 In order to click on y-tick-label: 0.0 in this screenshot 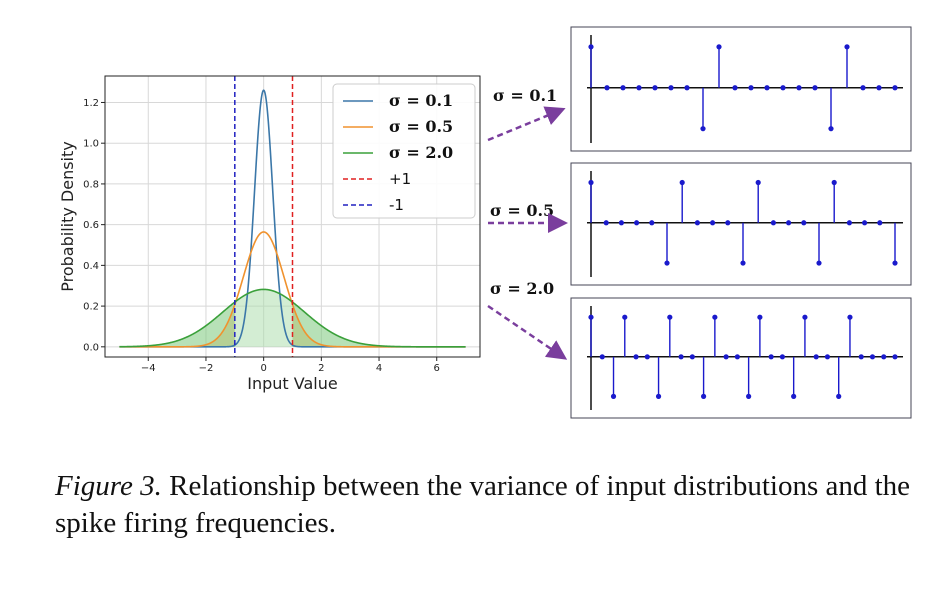, I will do `click(91, 347)`.